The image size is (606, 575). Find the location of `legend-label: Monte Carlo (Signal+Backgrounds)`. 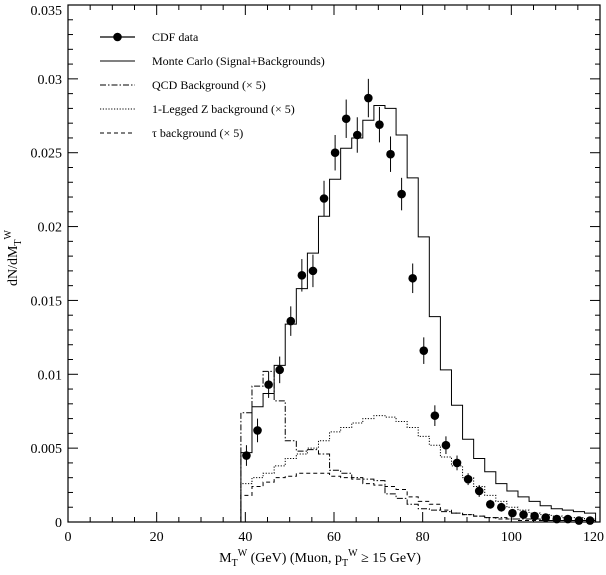

legend-label: Monte Carlo (Signal+Backgrounds) is located at coordinates (238, 61).